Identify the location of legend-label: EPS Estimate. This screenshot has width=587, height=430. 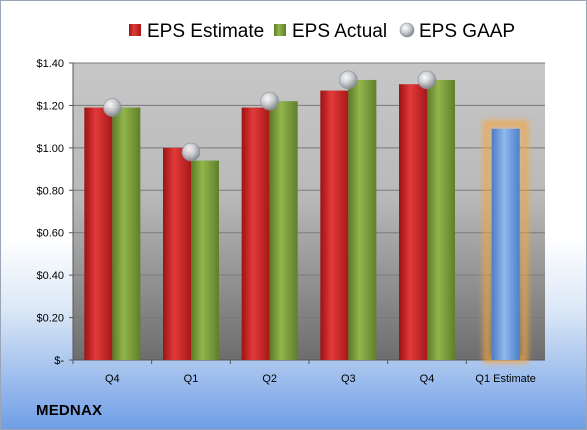
(205, 31).